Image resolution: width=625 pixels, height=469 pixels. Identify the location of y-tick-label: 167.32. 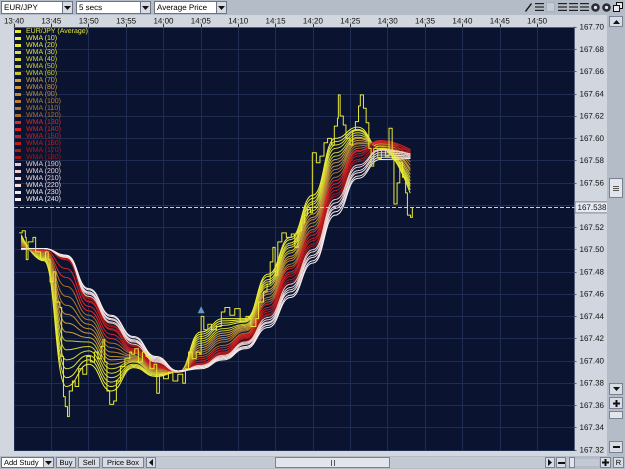
(592, 450).